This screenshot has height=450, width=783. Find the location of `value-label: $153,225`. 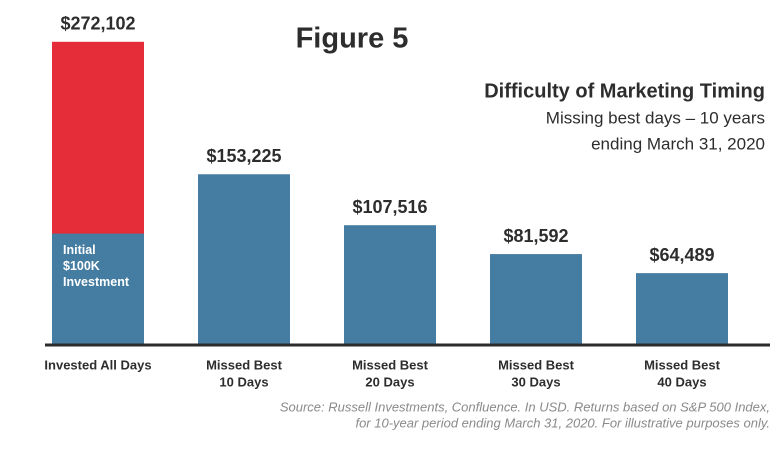

value-label: $153,225 is located at coordinates (243, 156).